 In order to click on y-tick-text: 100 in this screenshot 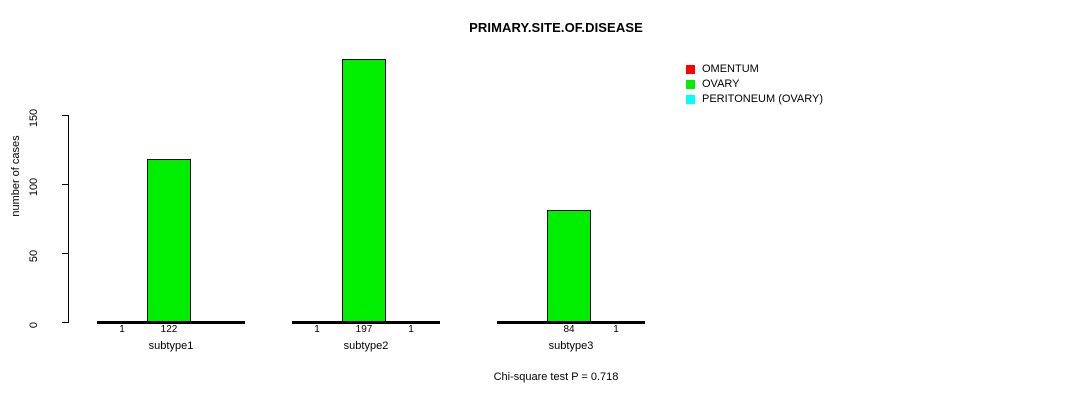, I will do `click(33, 187)`.